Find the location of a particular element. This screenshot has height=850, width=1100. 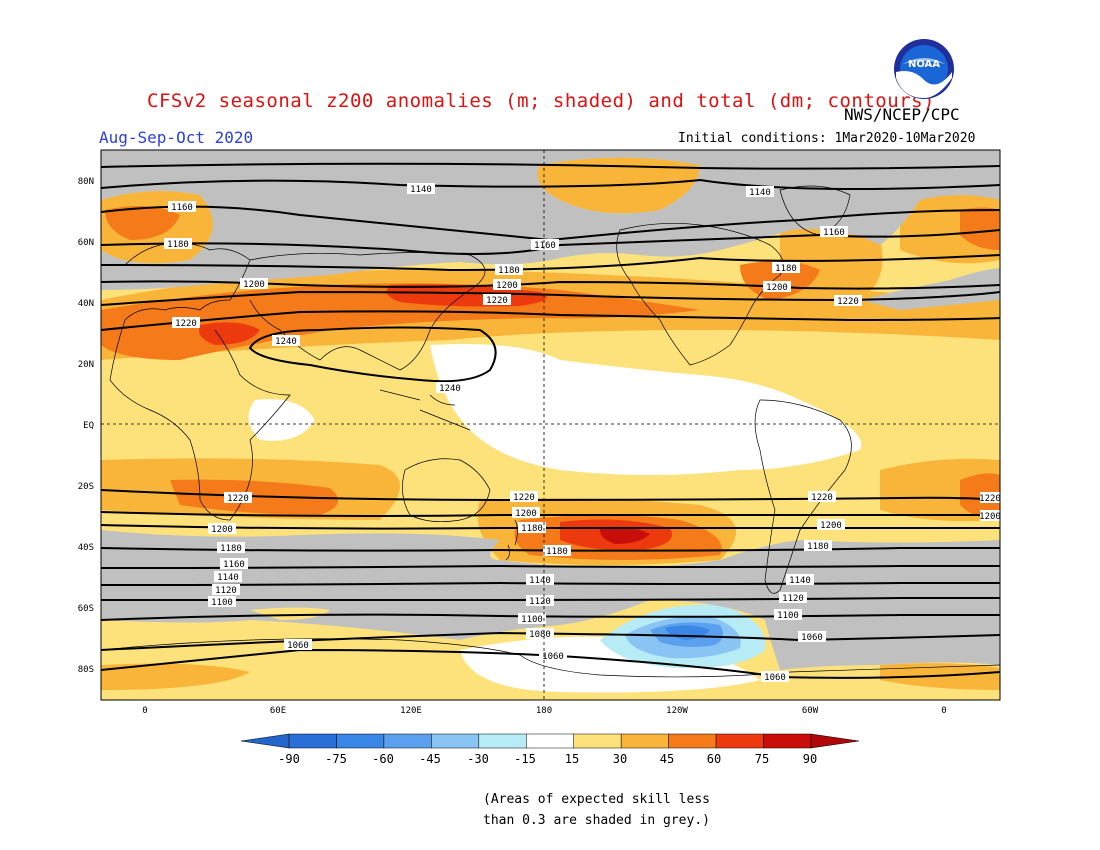

lon-tick-180: 180 is located at coordinates (544, 711).